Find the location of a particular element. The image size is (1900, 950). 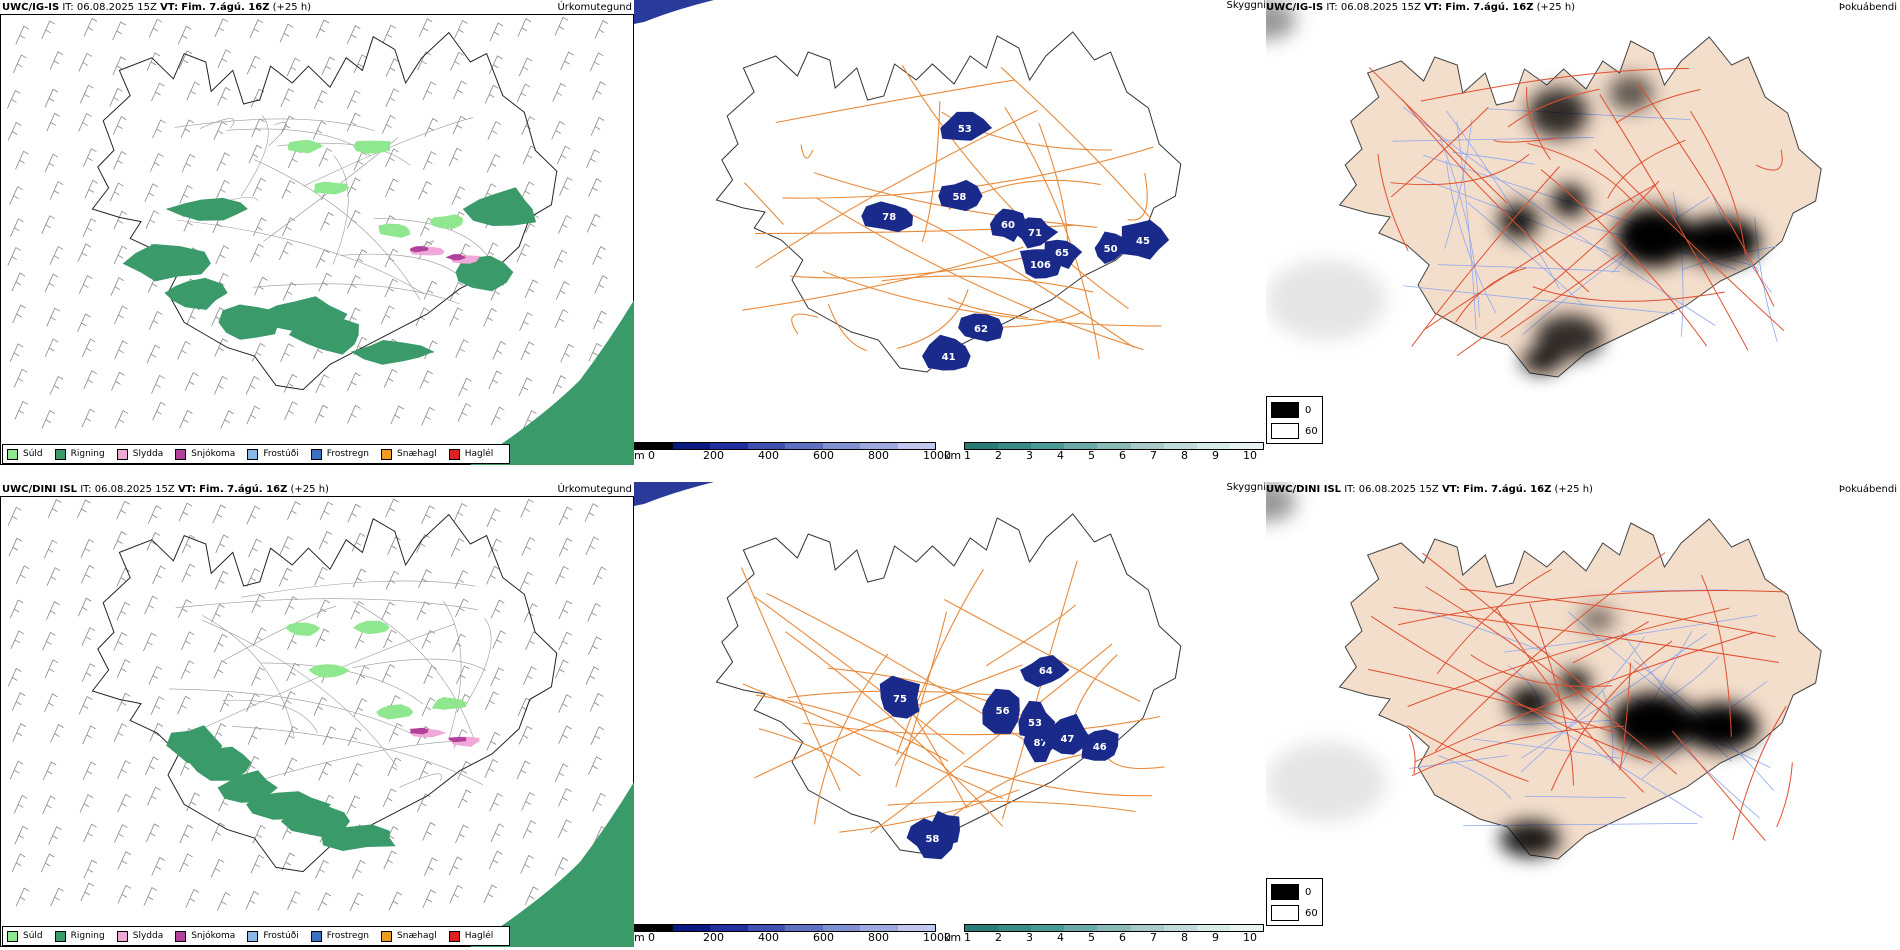

legend-label: Slydda is located at coordinates (148, 454).